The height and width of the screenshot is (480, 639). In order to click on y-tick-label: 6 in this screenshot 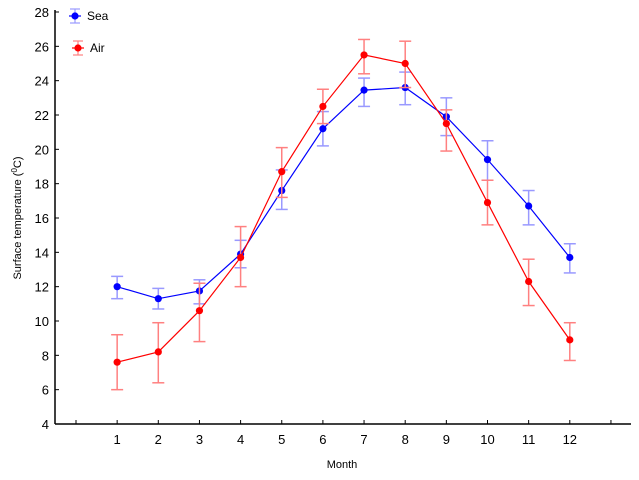, I will do `click(45, 390)`.